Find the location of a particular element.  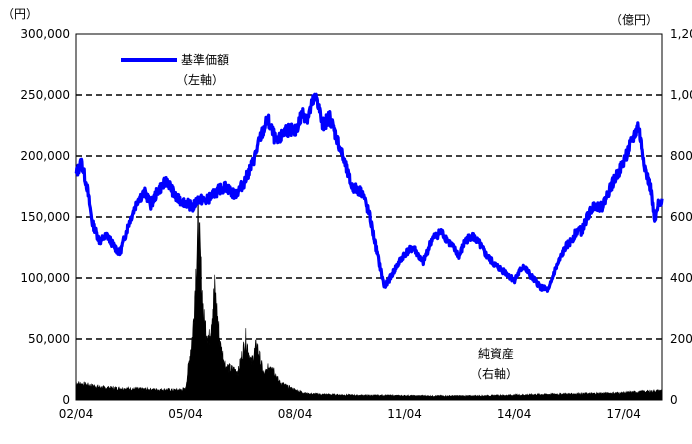

y-right-tick-label: 0 is located at coordinates (674, 400).